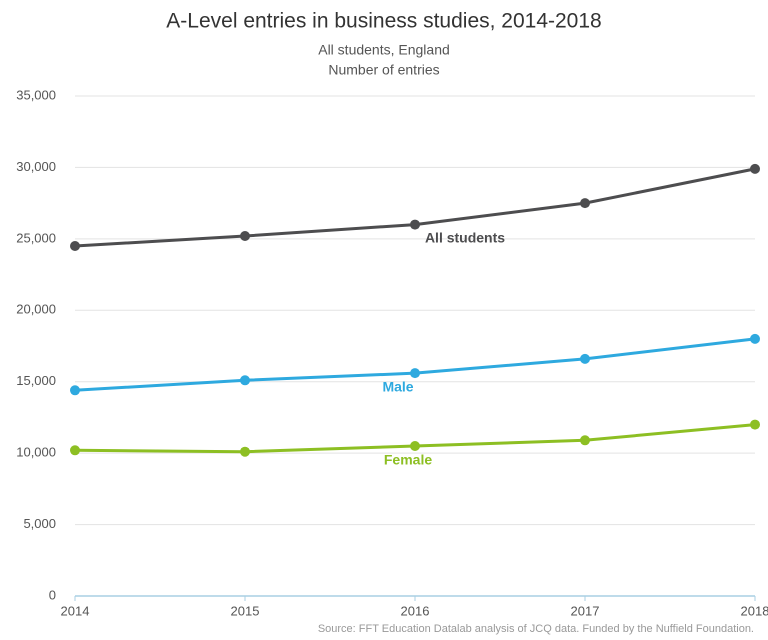 The height and width of the screenshot is (640, 768). I want to click on y-tick-label: 20,000, so click(36, 309).